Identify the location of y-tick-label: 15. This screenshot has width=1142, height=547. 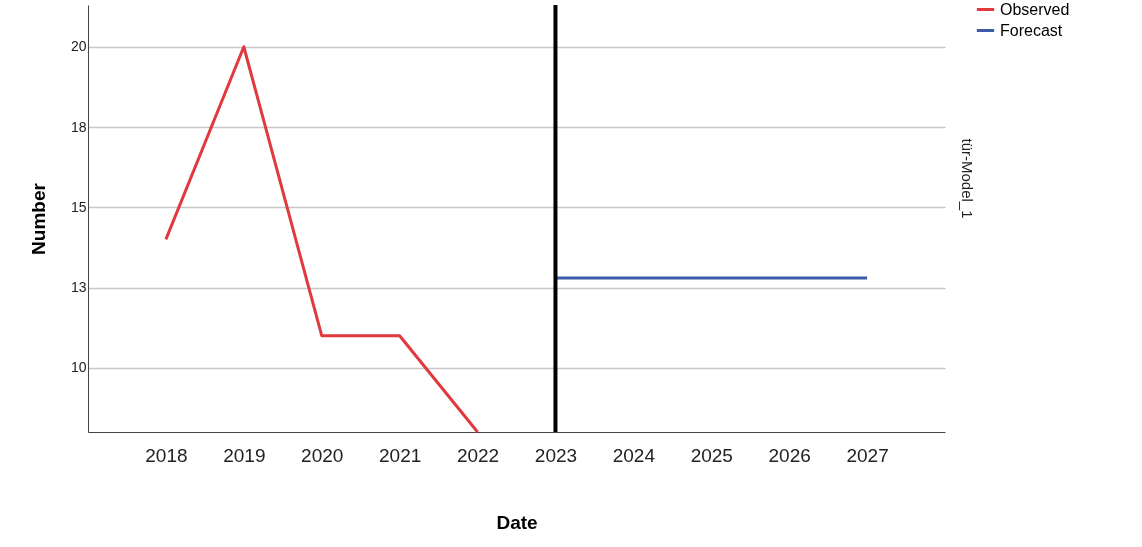
(78, 206).